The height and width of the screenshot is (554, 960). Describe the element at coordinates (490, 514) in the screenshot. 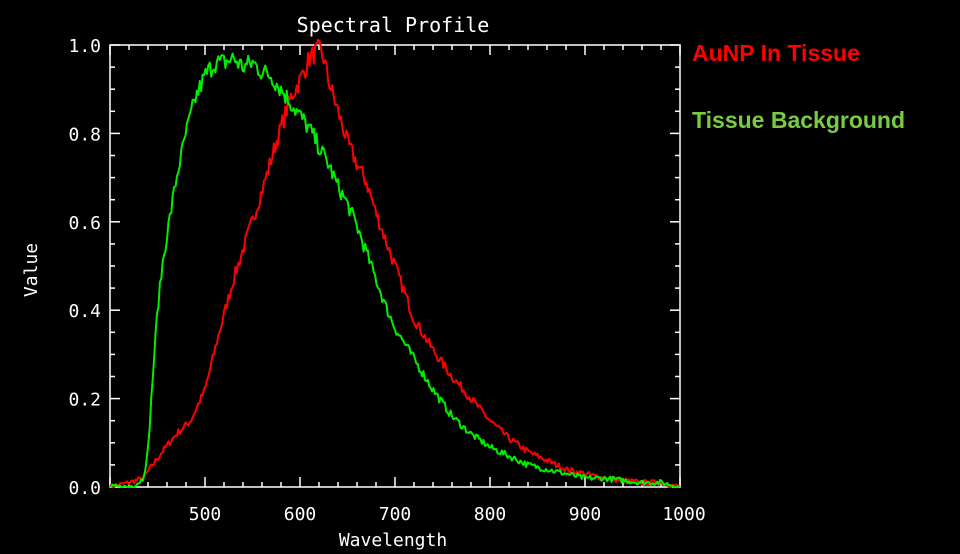

I see `x-tick-label: 800` at that location.